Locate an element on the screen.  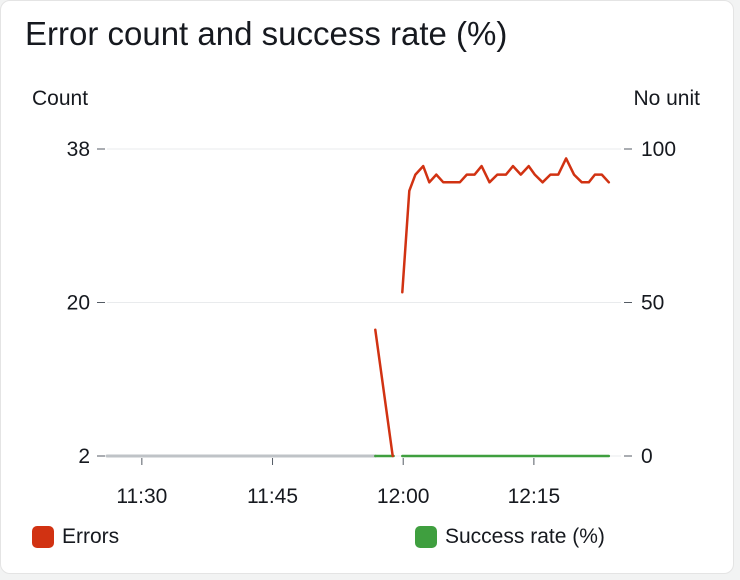
left-axis-tick-label: 2 is located at coordinates (84, 456).